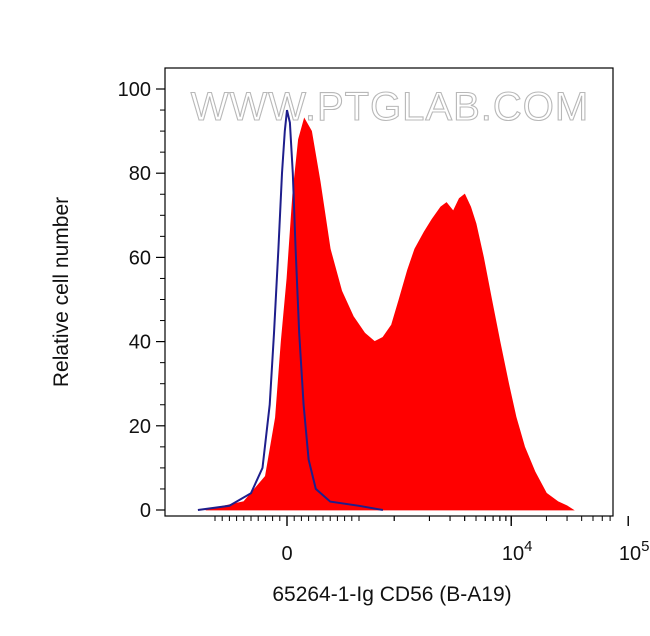 This screenshot has height=636, width=650. Describe the element at coordinates (61, 292) in the screenshot. I see `y-axis-title: Relative cell number` at that location.